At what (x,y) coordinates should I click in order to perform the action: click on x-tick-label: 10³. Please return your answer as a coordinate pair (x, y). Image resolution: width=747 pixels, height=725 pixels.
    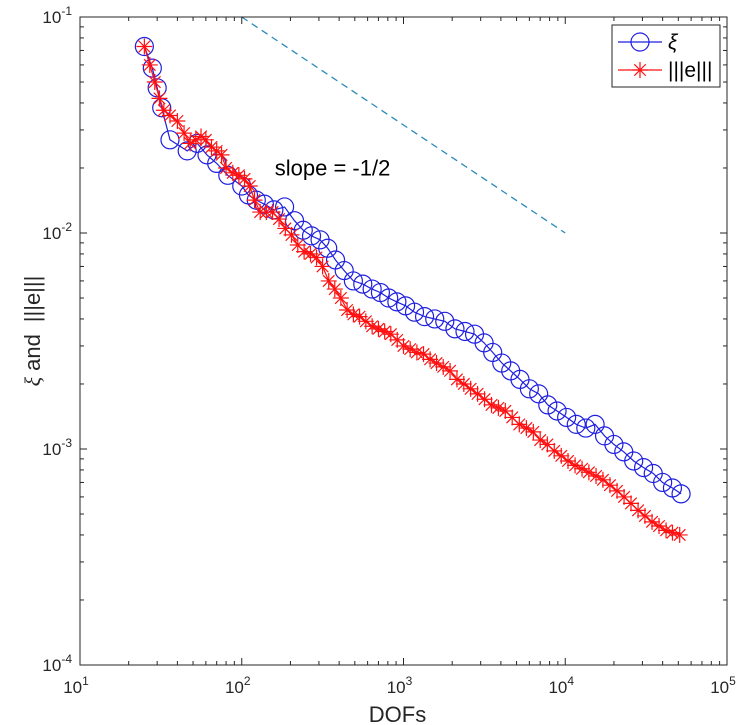
    Looking at the image, I should click on (400, 685).